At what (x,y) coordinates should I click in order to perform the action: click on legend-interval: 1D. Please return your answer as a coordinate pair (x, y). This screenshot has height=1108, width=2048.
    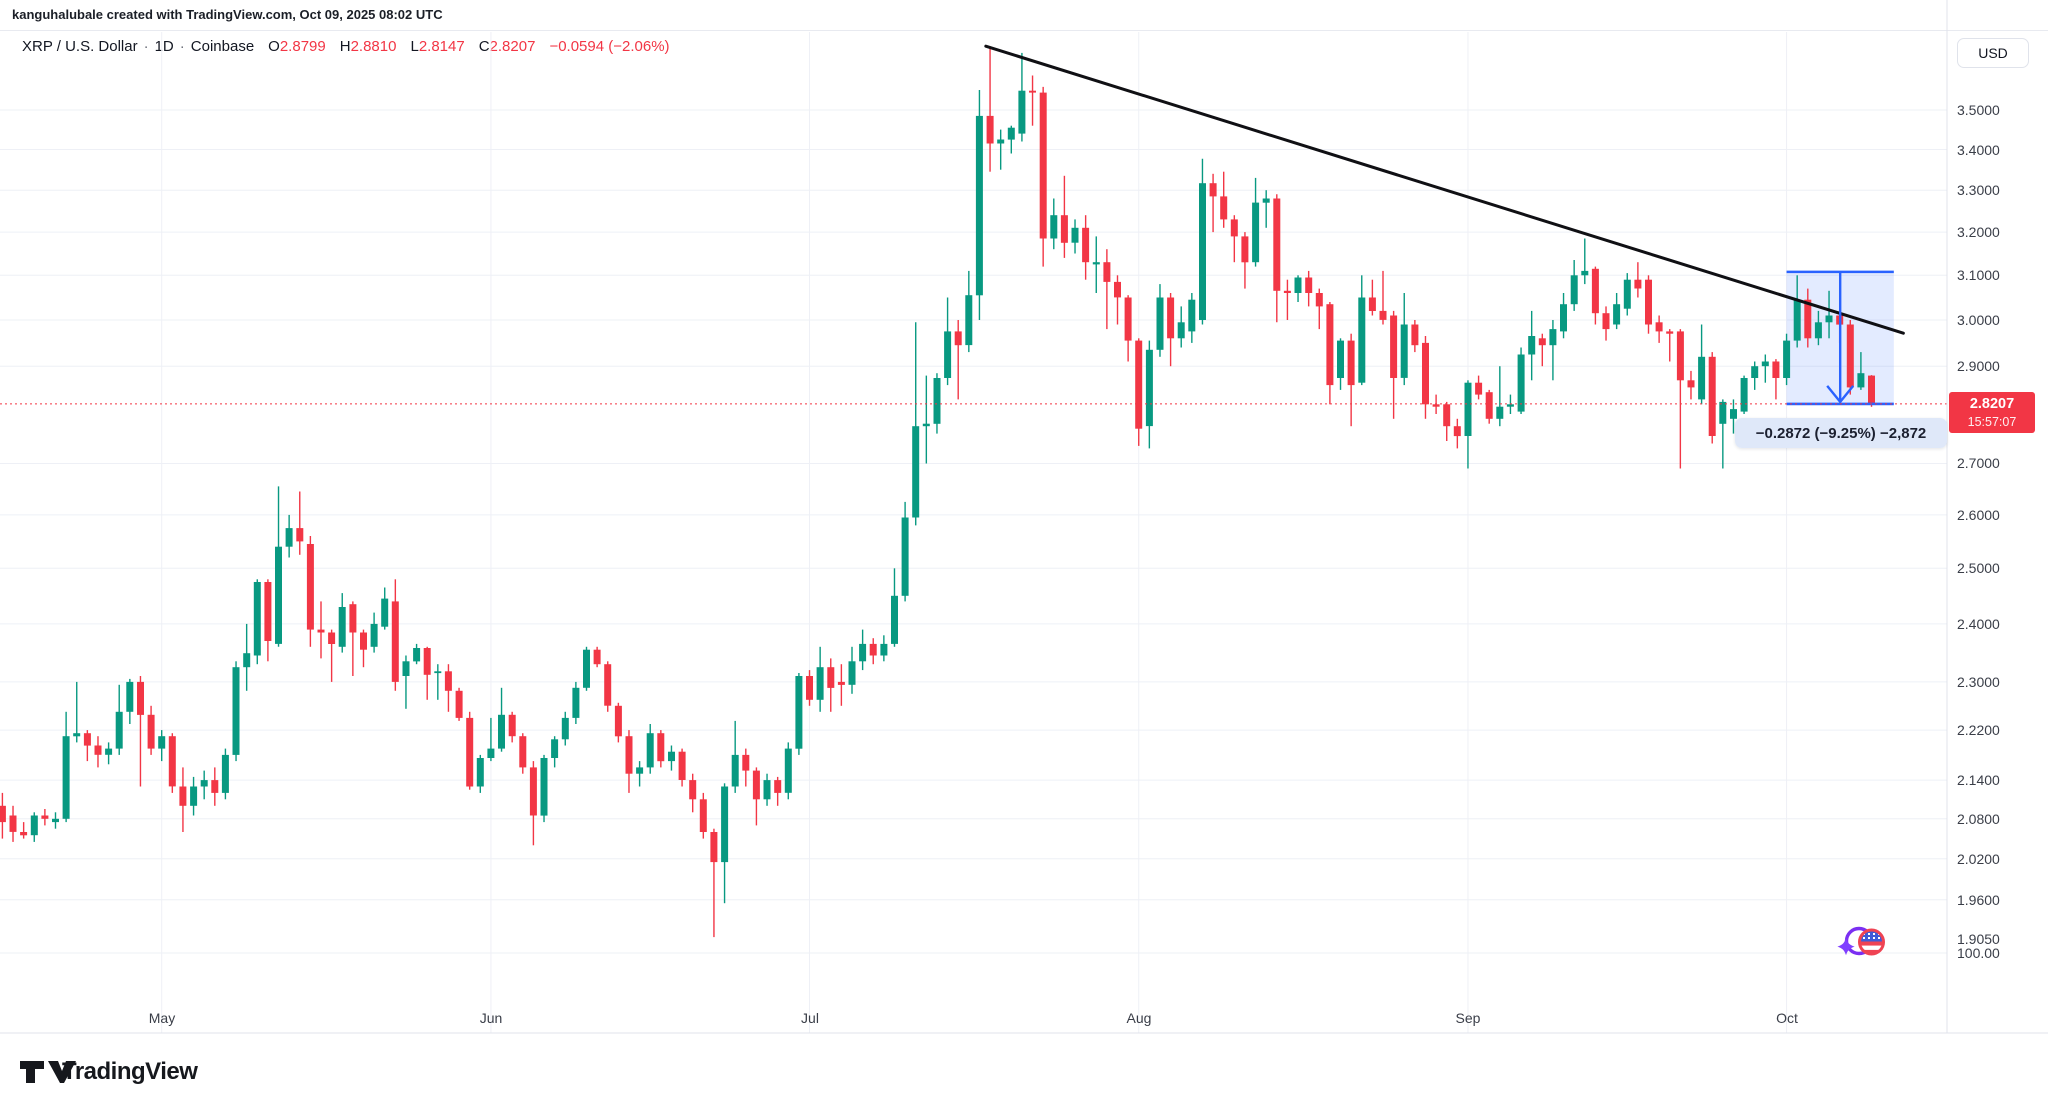
    Looking at the image, I should click on (164, 46).